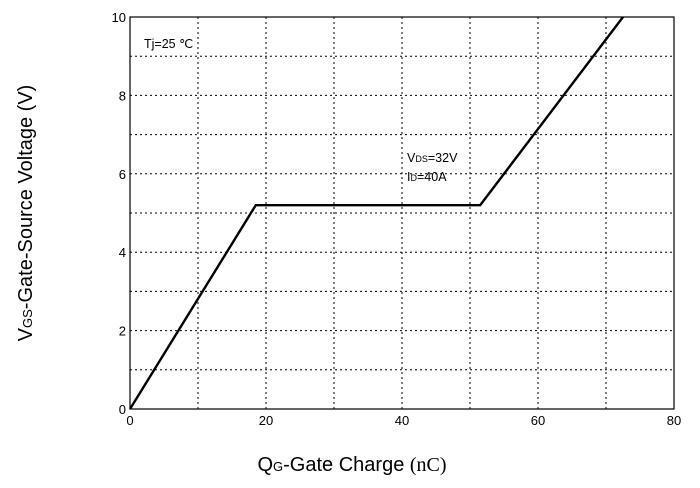  Describe the element at coordinates (427, 177) in the screenshot. I see `annotation-id: ID=40A` at that location.